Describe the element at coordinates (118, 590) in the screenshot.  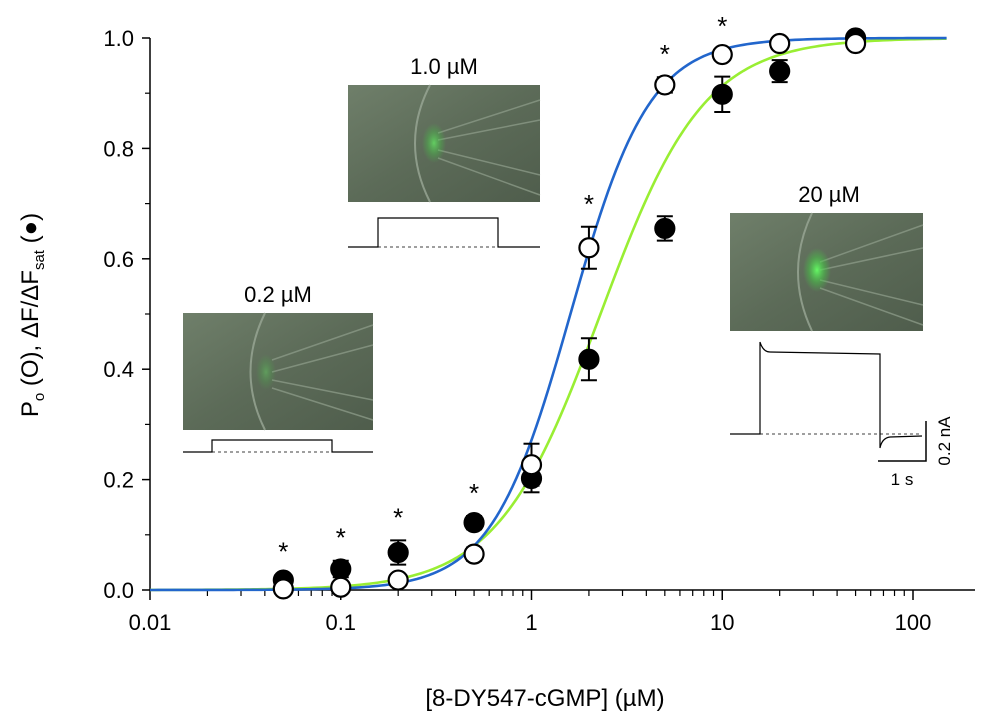
I see `y-tick-label: 0.0` at that location.